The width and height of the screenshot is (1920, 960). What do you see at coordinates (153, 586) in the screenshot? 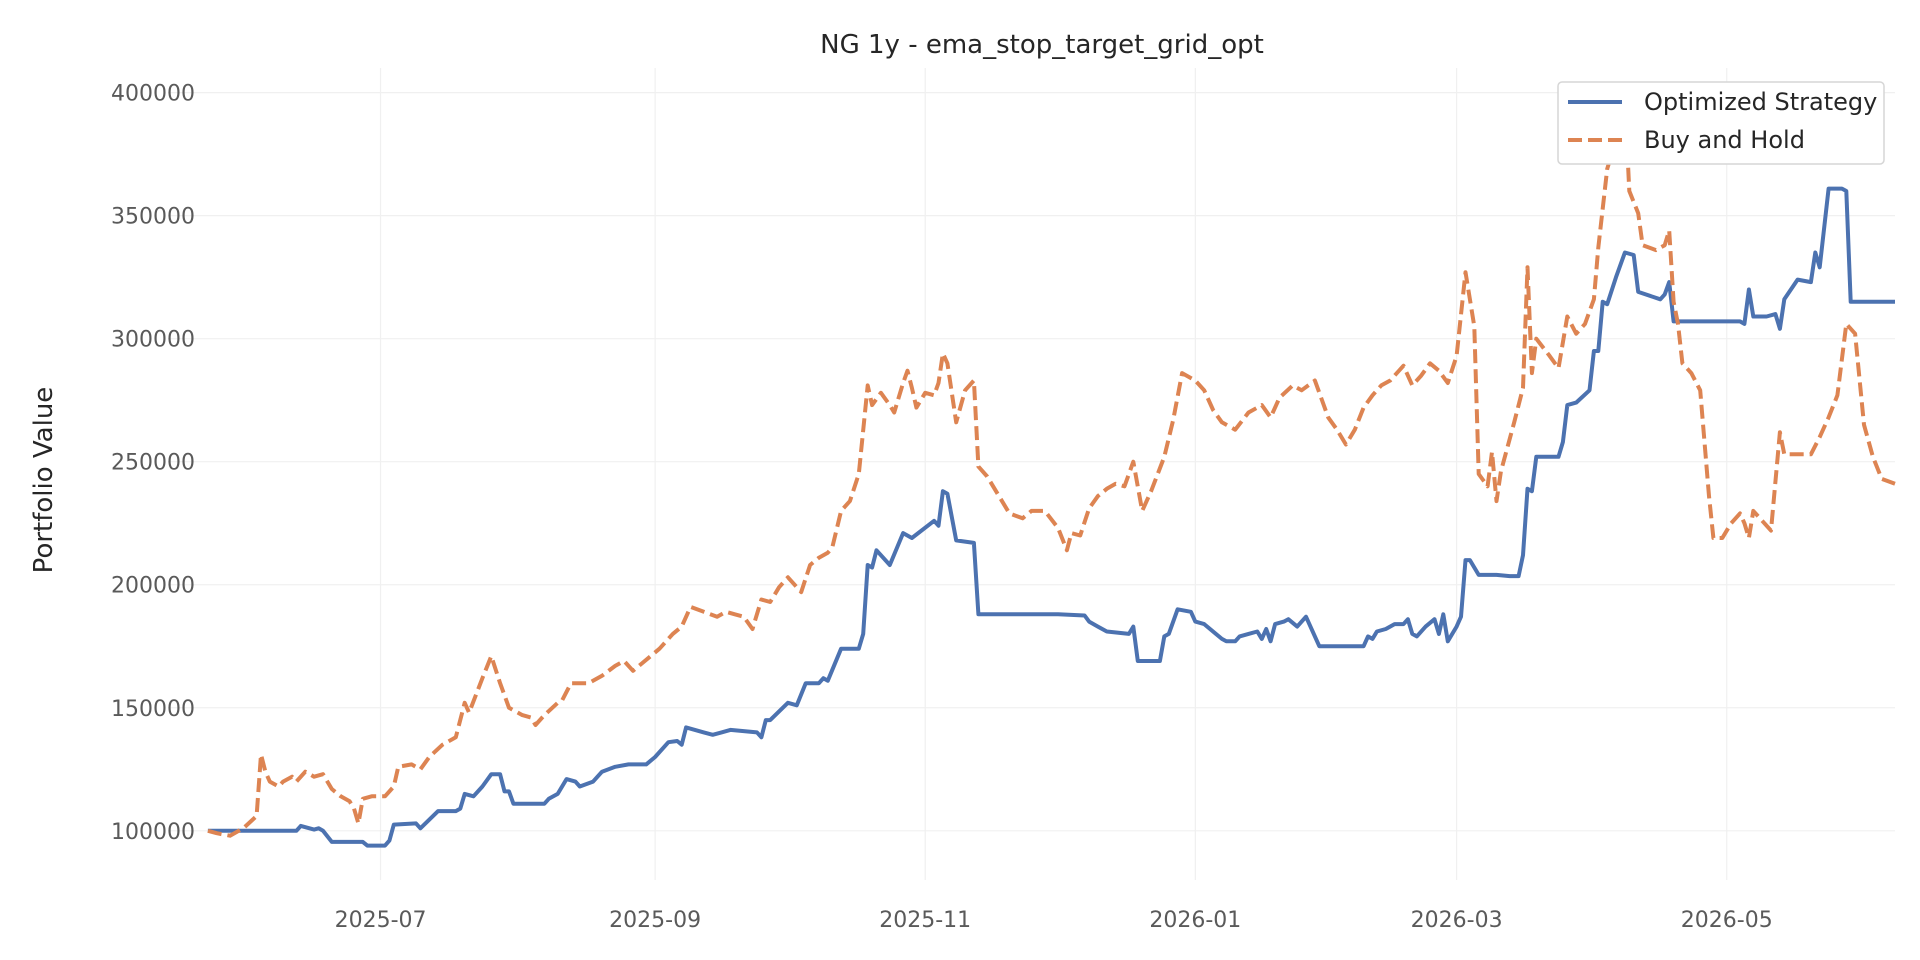
I see `y-tick-label: 200000` at bounding box center [153, 586].